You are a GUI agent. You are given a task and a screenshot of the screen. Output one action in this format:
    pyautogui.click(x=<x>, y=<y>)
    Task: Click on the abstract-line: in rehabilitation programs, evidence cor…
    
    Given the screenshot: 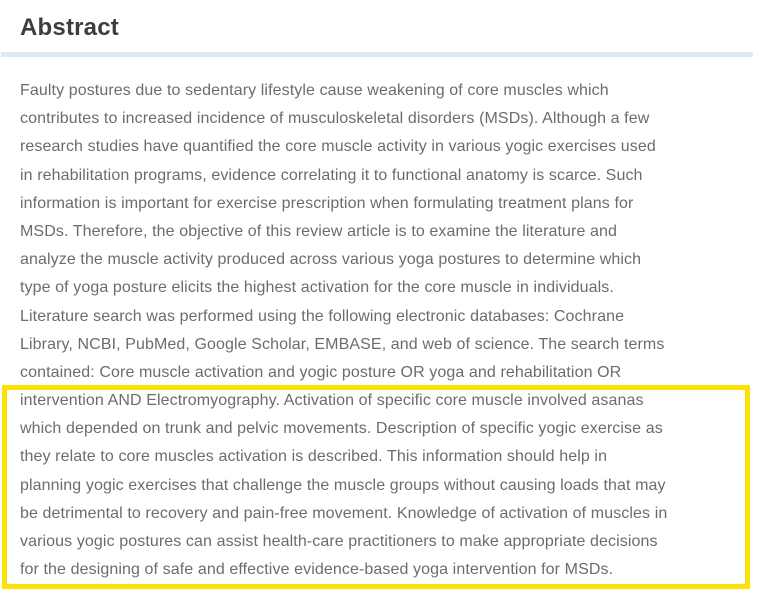 What is the action you would take?
    pyautogui.click(x=331, y=175)
    